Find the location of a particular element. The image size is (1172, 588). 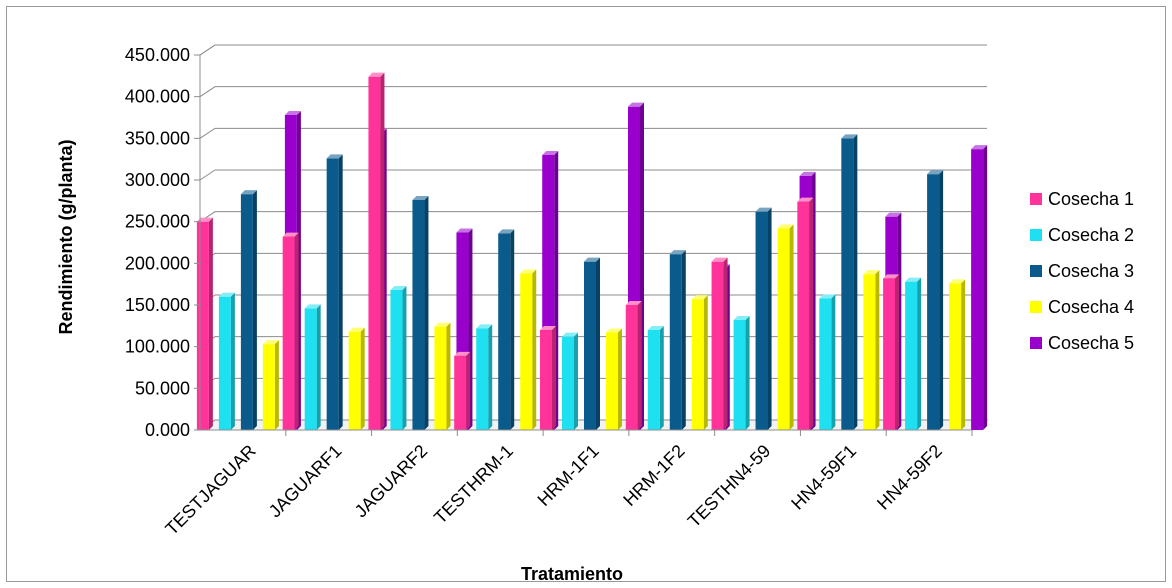

x-tick-label: TESTJAGUAR is located at coordinates (210, 490).